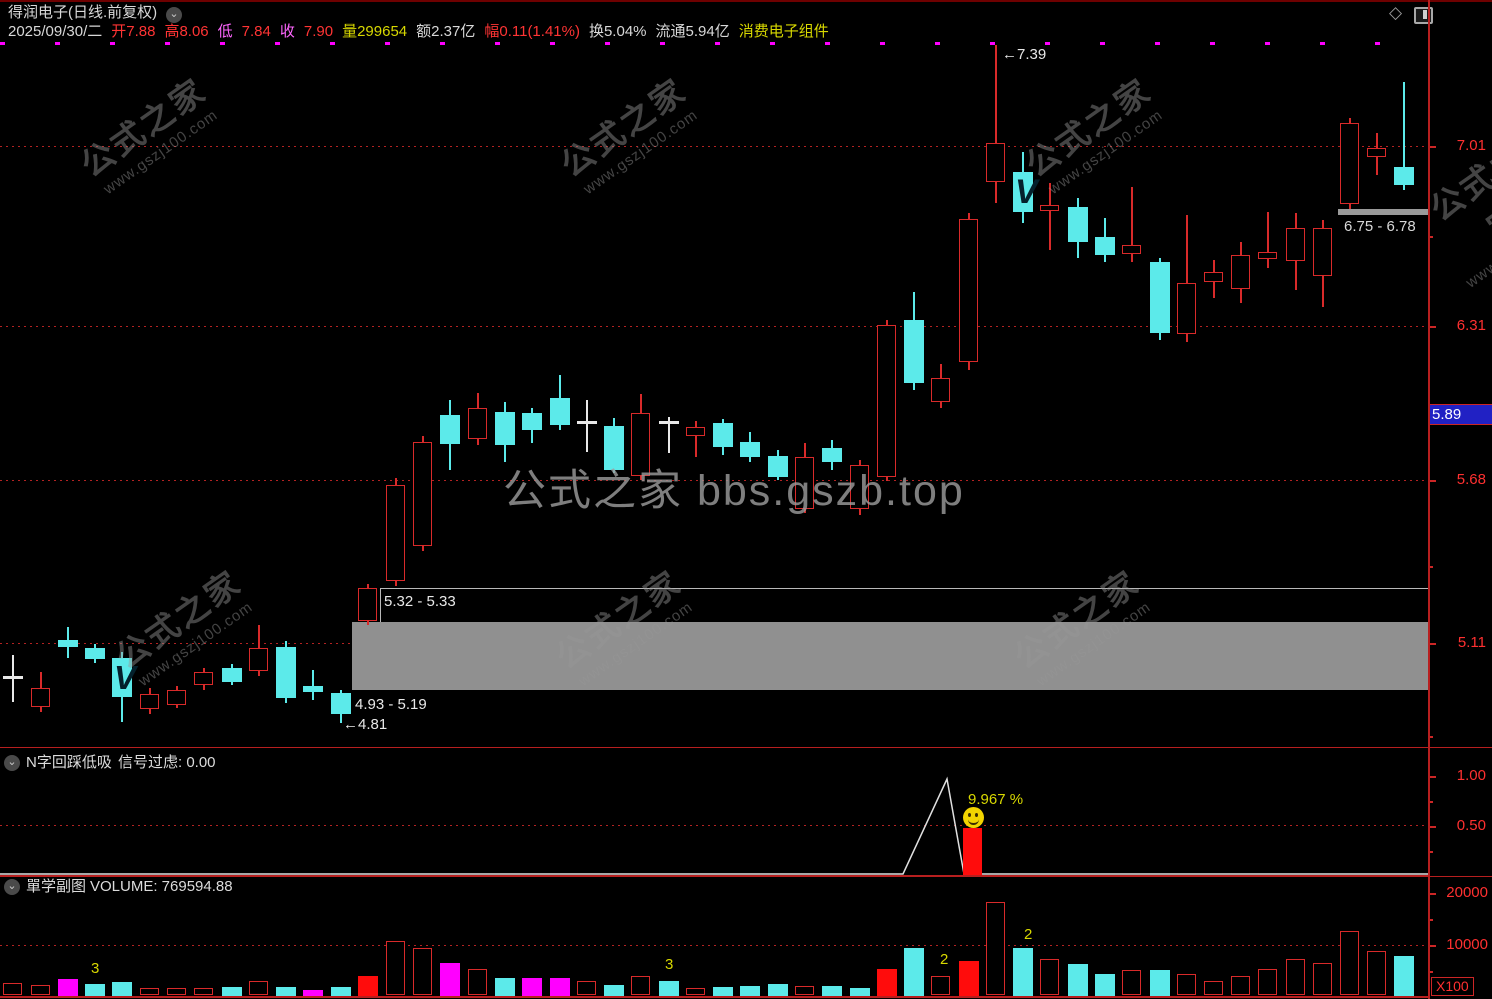 This screenshot has height=999, width=1492. I want to click on quote-info-segment: 流通5.94亿, so click(692, 31).